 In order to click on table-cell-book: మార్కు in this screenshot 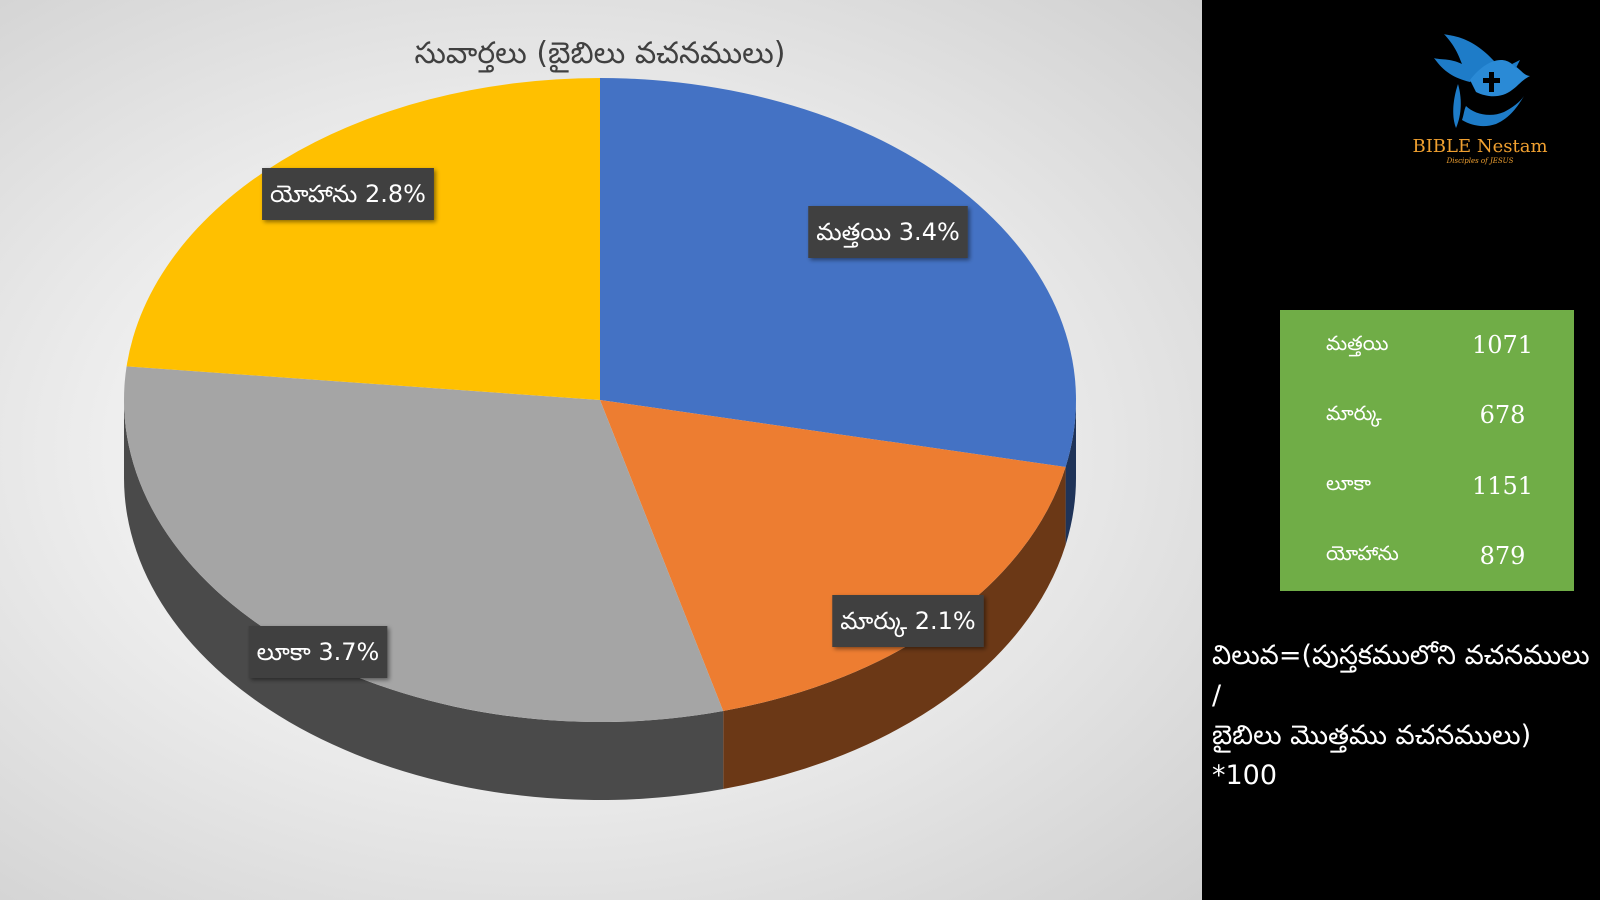, I will do `click(1354, 412)`.